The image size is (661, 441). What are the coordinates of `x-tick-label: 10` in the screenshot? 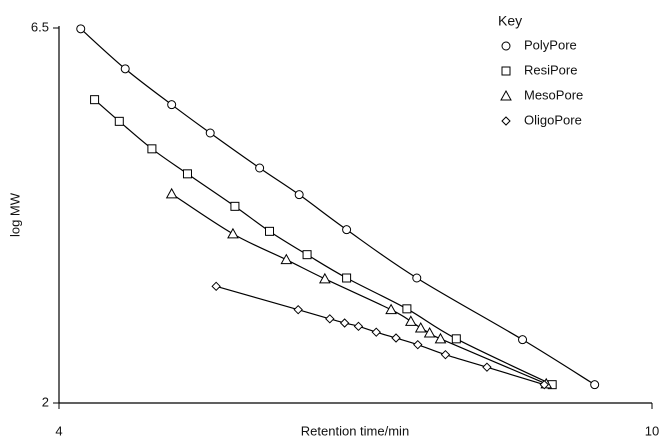 It's located at (652, 430).